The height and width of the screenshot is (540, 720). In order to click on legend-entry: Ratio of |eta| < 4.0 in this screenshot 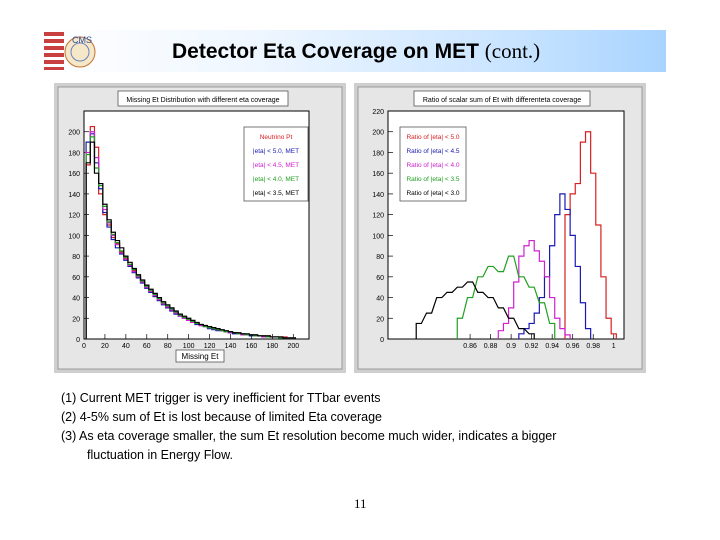, I will do `click(432, 165)`.